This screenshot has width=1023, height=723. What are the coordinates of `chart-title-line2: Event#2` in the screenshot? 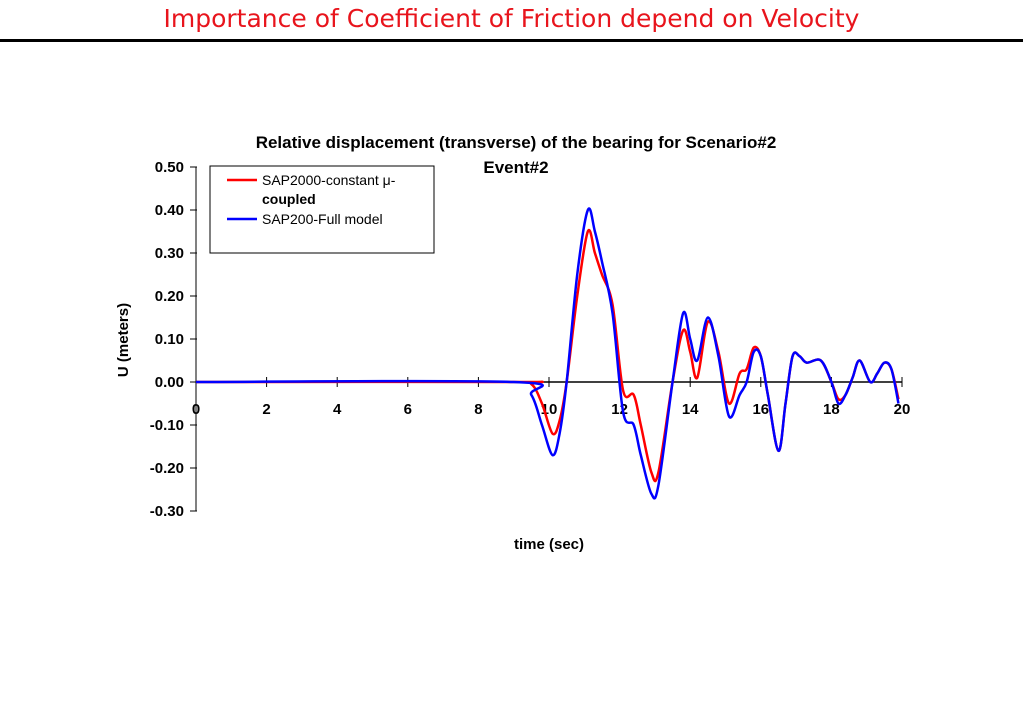 It's located at (515, 167).